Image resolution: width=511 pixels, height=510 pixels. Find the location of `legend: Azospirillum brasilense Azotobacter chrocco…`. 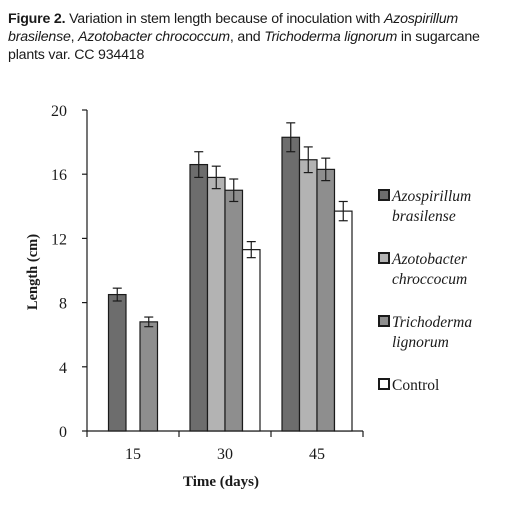

legend: Azospirillum brasilense Azotobacter chrocco… is located at coordinates (425, 291).